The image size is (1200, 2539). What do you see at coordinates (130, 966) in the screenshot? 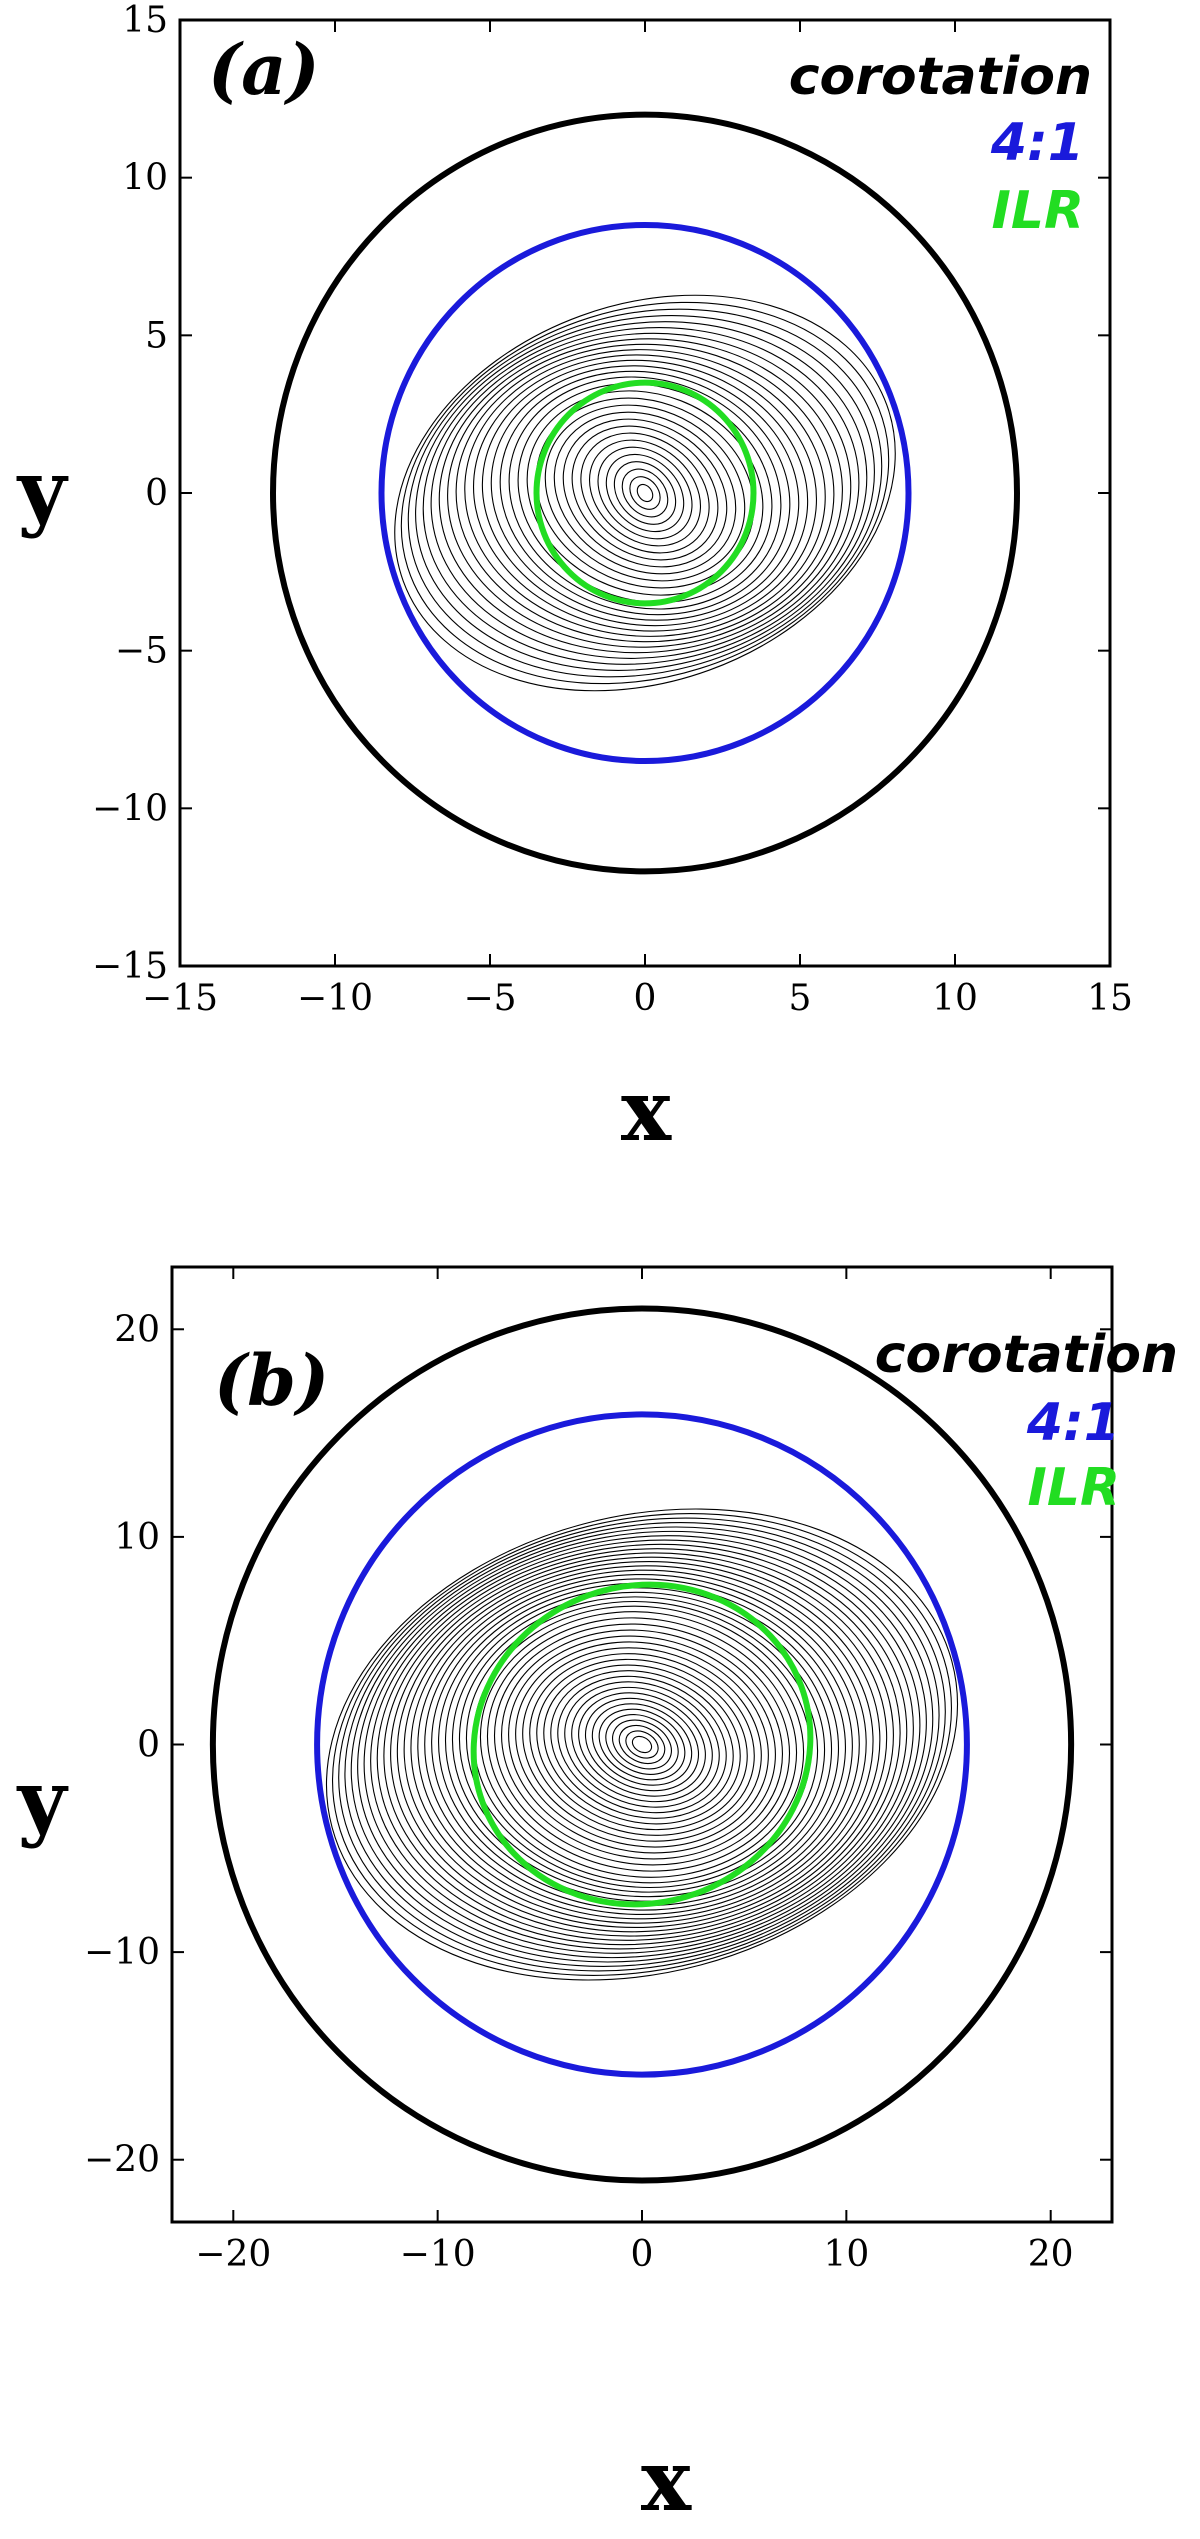
I see `y-tick-label: −15` at bounding box center [130, 966].